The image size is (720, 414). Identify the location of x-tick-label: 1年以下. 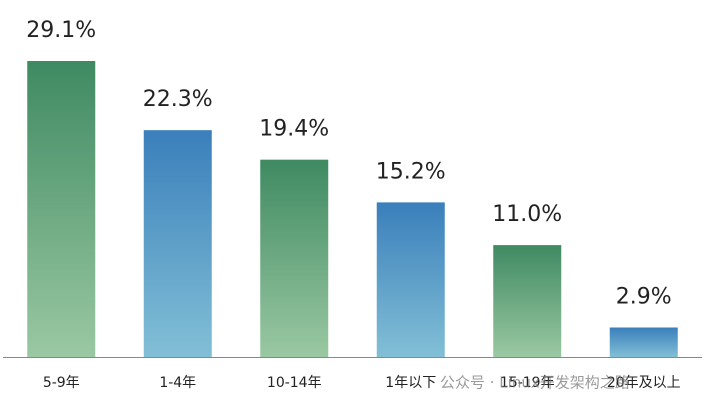
(410, 383).